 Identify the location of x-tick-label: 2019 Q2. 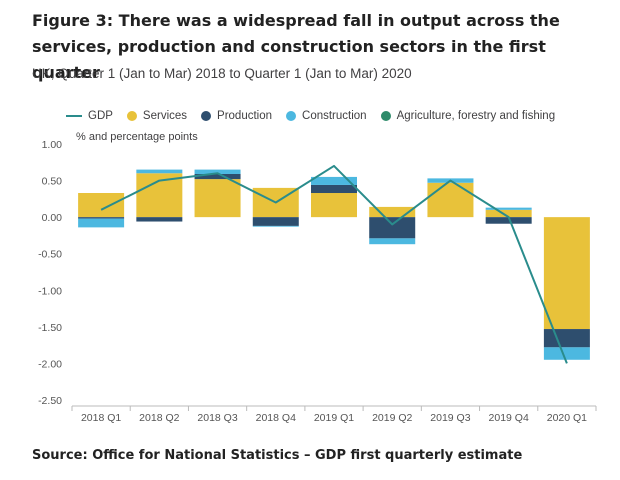
(392, 418).